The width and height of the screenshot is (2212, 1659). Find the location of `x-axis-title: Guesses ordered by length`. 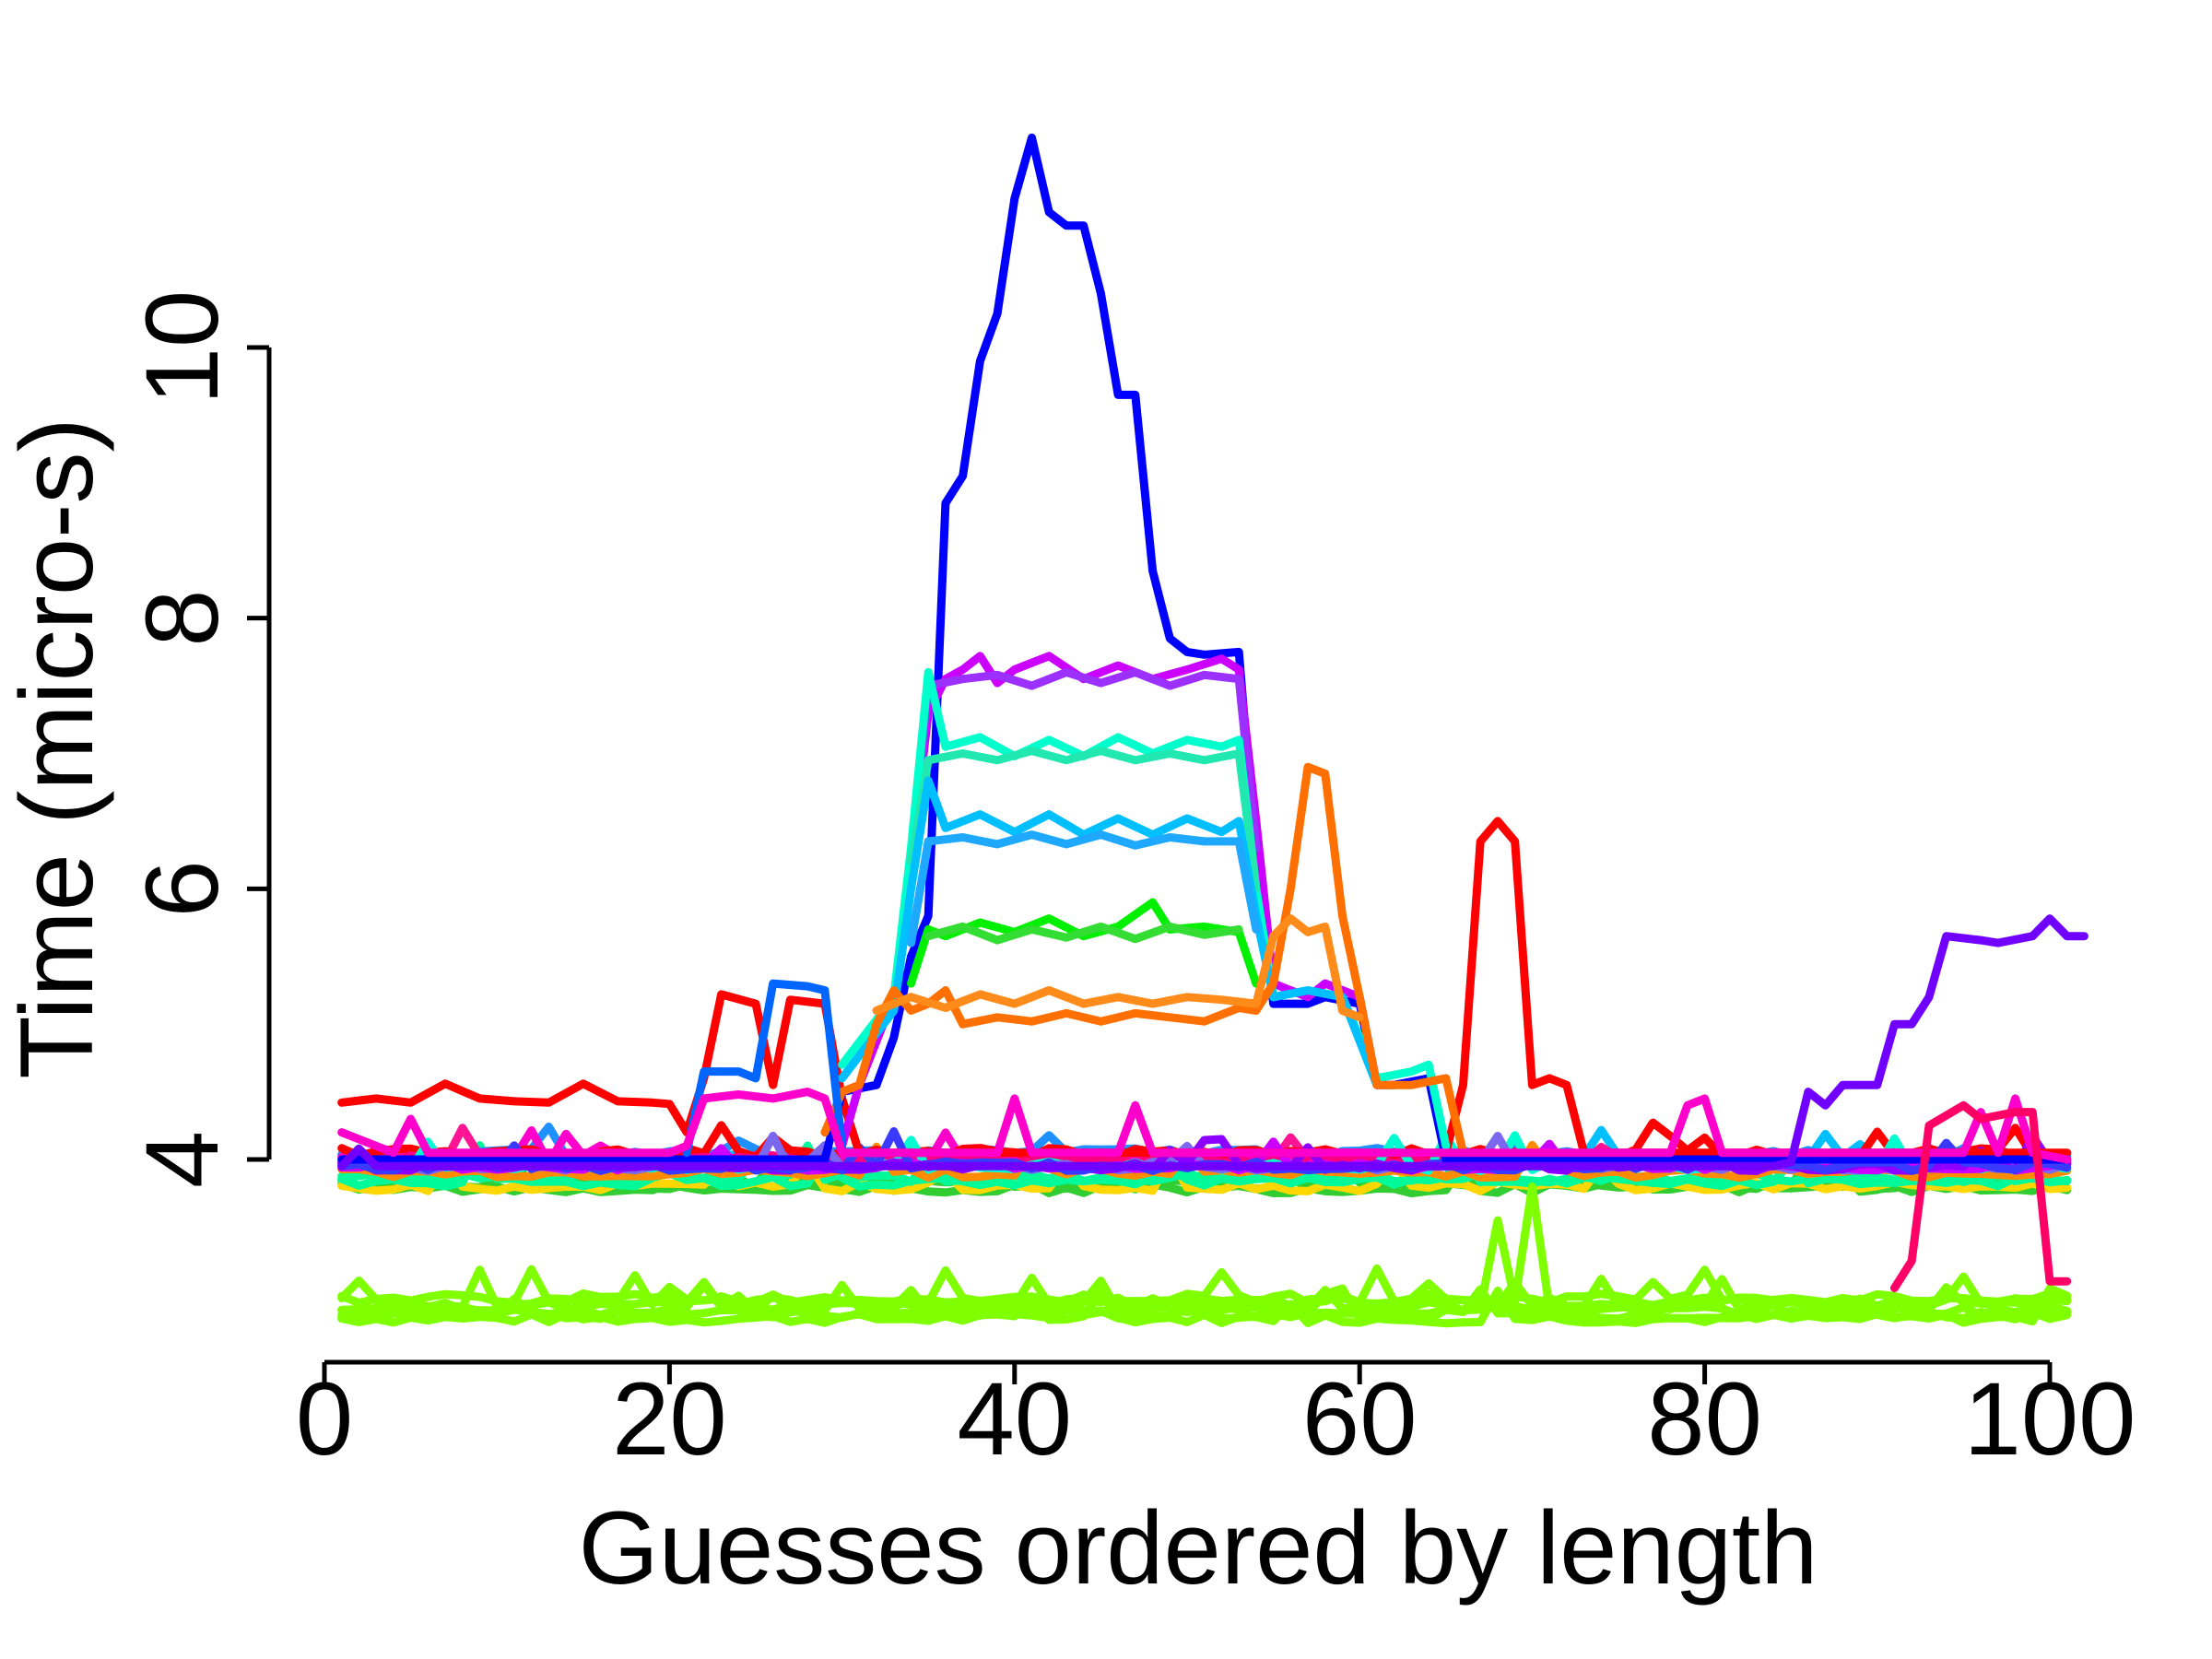

x-axis-title: Guesses ordered by length is located at coordinates (1198, 1548).